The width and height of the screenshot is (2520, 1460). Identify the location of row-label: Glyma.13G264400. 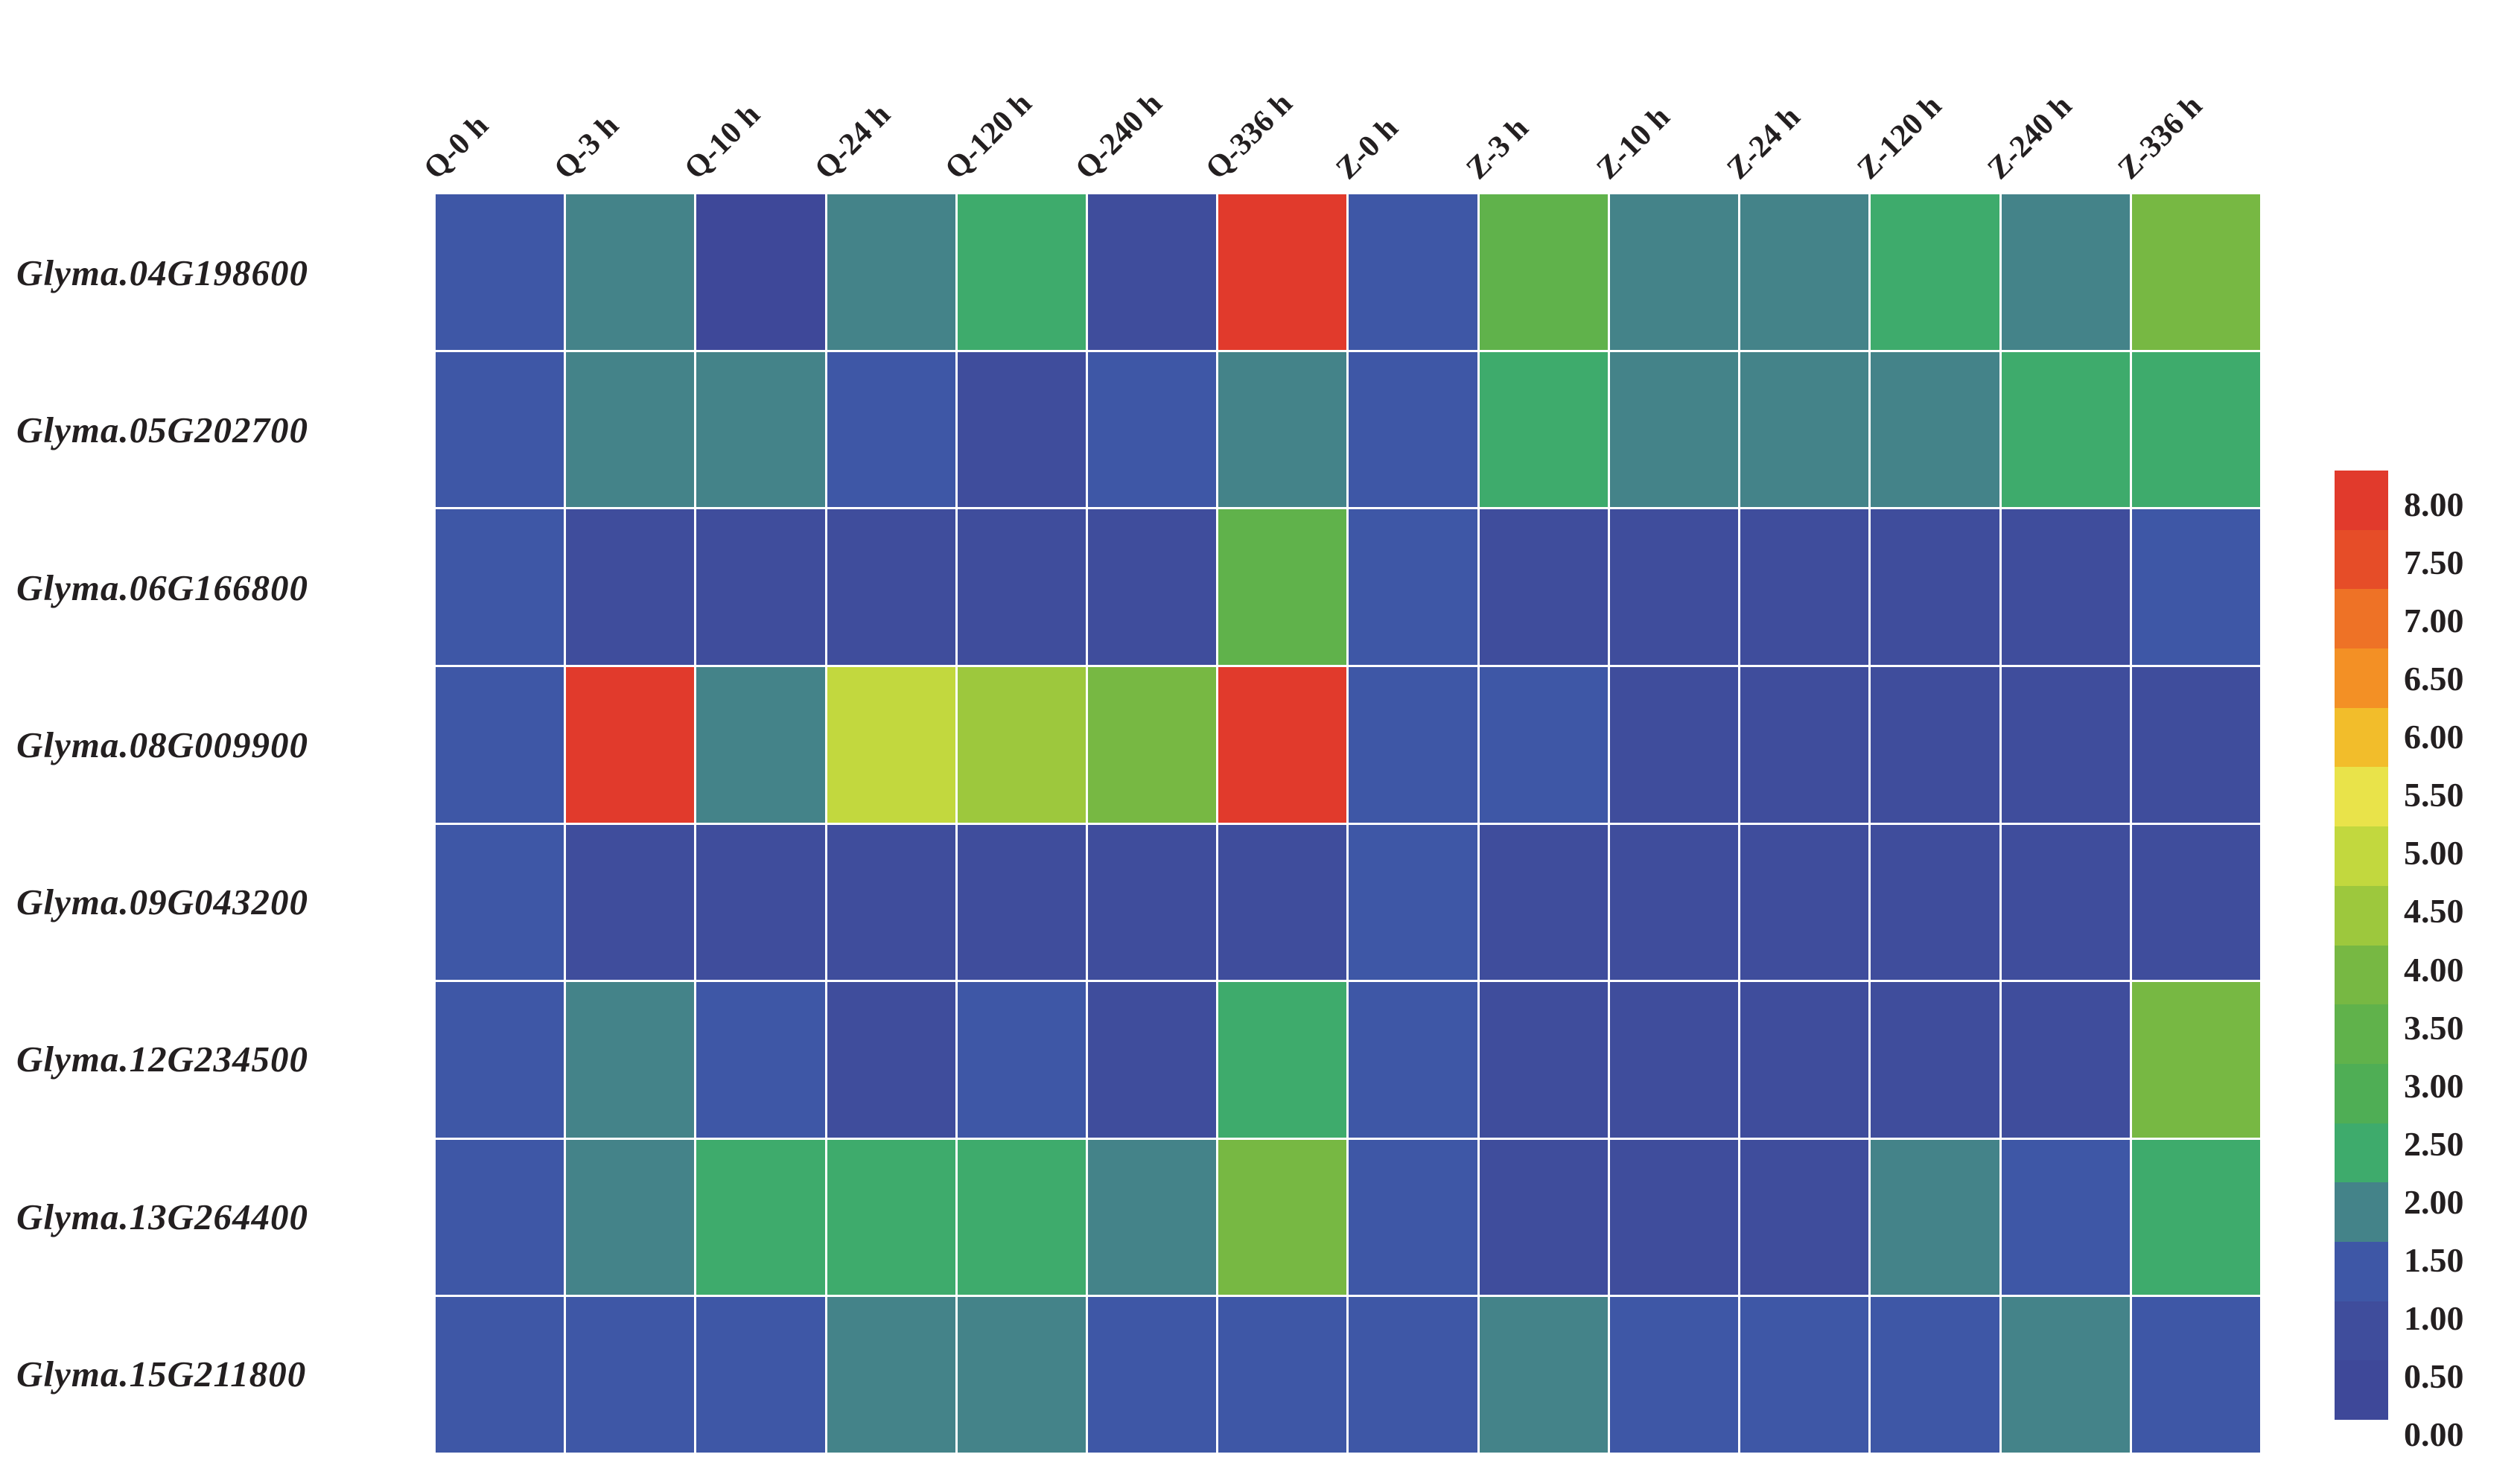
(162, 1217).